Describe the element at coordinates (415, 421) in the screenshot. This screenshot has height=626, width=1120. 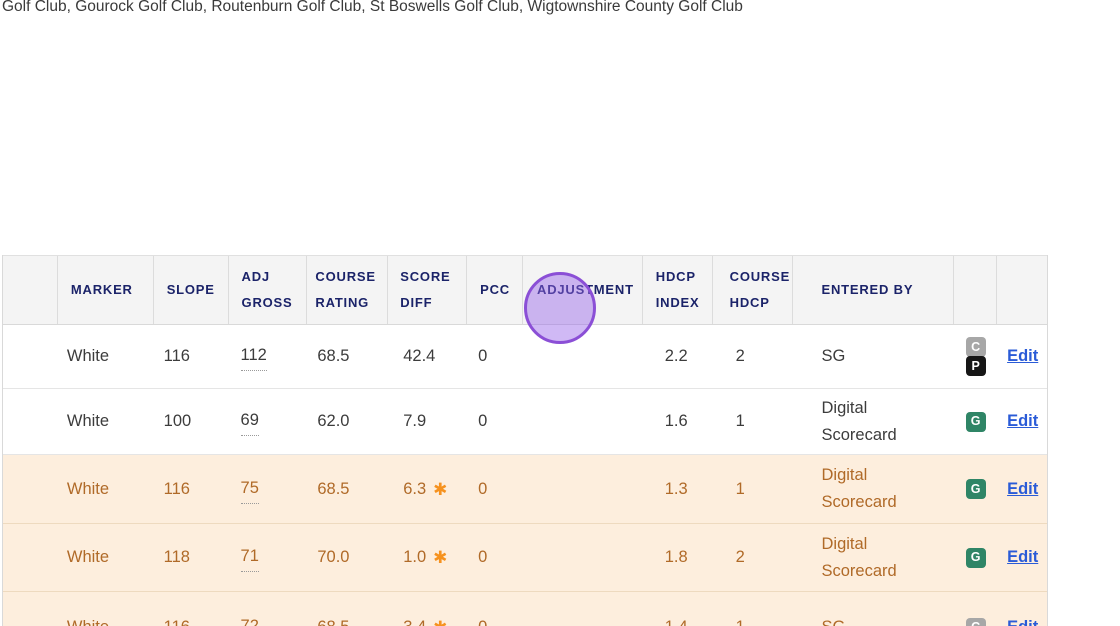
I see `score-diff-value: 7.9` at that location.